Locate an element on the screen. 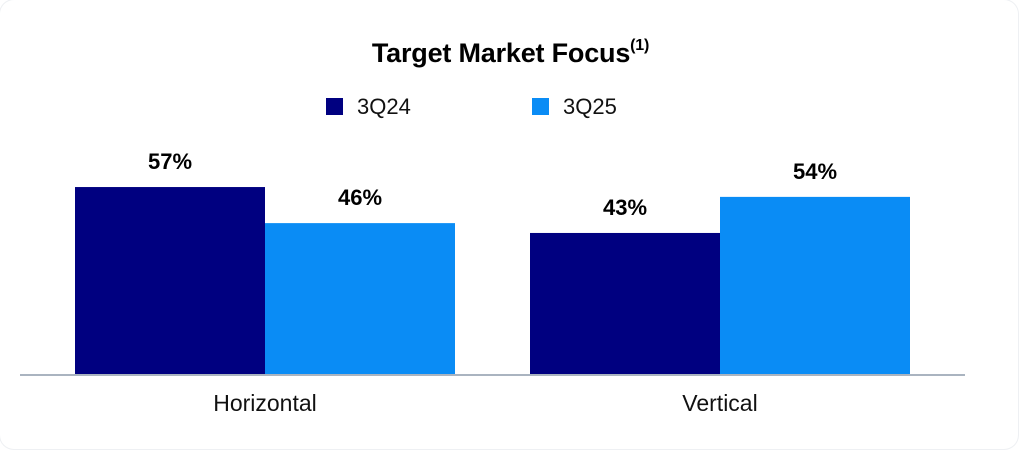 The height and width of the screenshot is (451, 1021). legend-label-3q24: 3Q24 is located at coordinates (384, 106).